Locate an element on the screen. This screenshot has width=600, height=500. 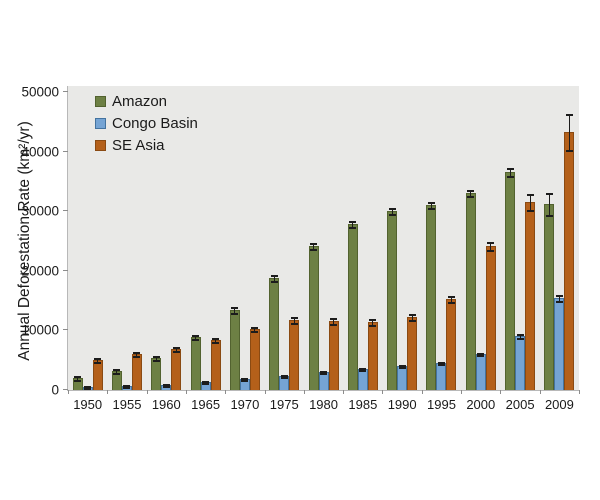
bar-group-1965: 1965 is located at coordinates (205, 249).